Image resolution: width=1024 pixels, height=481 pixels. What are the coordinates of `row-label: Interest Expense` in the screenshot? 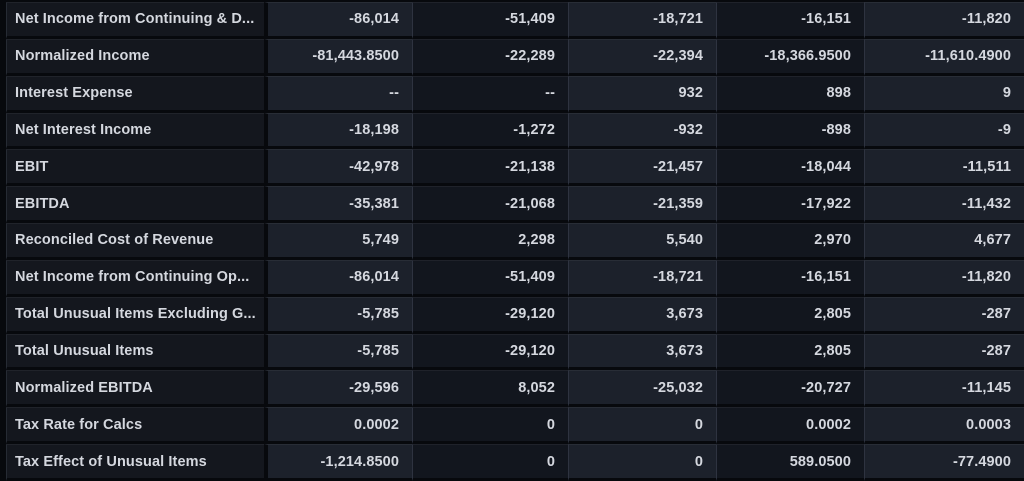 It's located at (135, 94).